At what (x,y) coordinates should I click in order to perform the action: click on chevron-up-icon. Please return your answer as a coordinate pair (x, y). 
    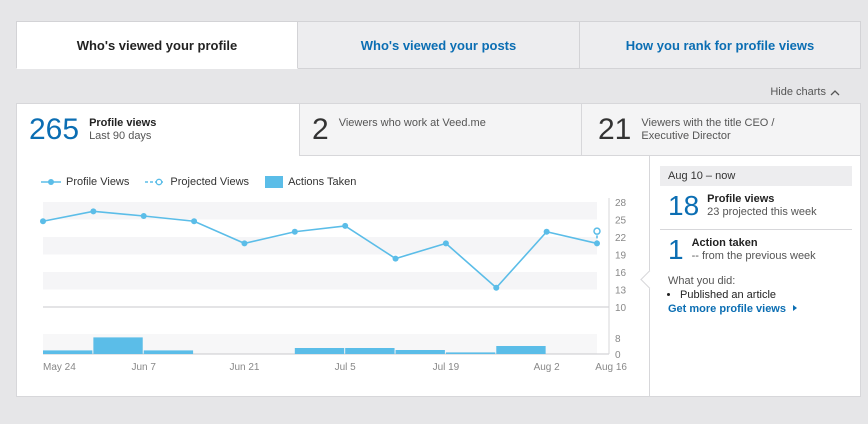
    Looking at the image, I should click on (835, 92).